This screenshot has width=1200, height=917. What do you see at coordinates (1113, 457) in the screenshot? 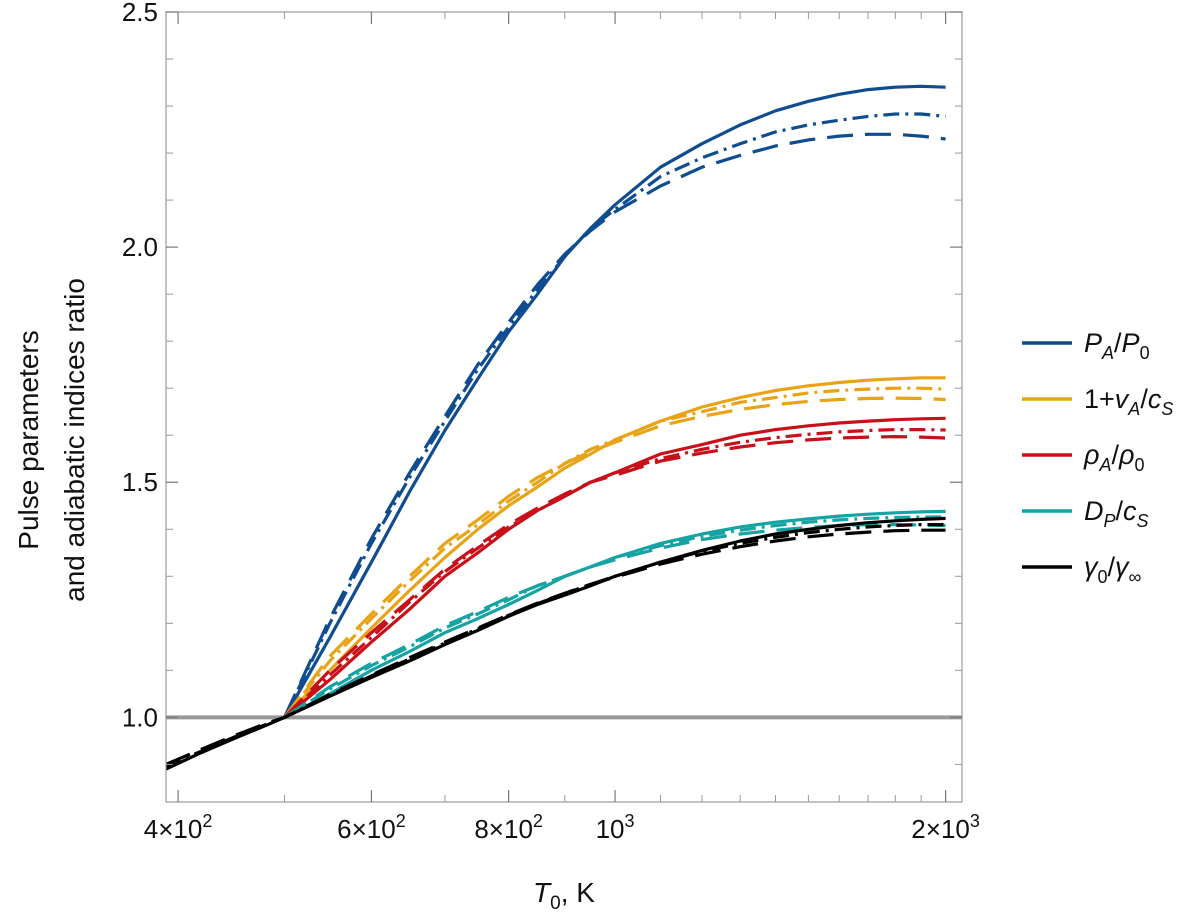
I see `legend-label: ρA/ρ0` at bounding box center [1113, 457].